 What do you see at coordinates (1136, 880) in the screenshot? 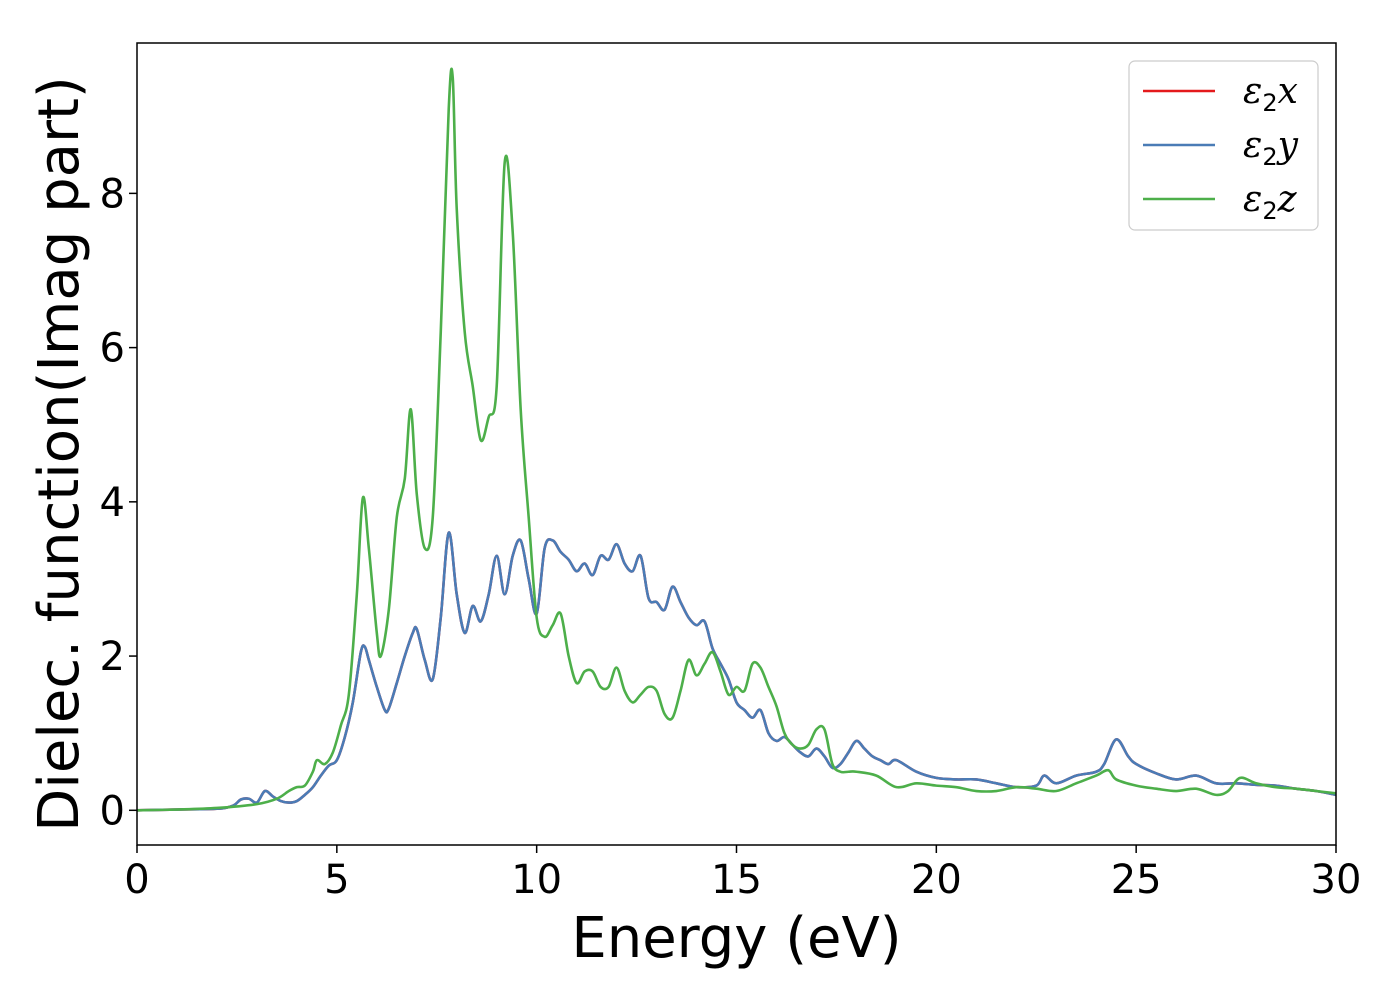
I see `x-tick-label: 25` at bounding box center [1136, 880].